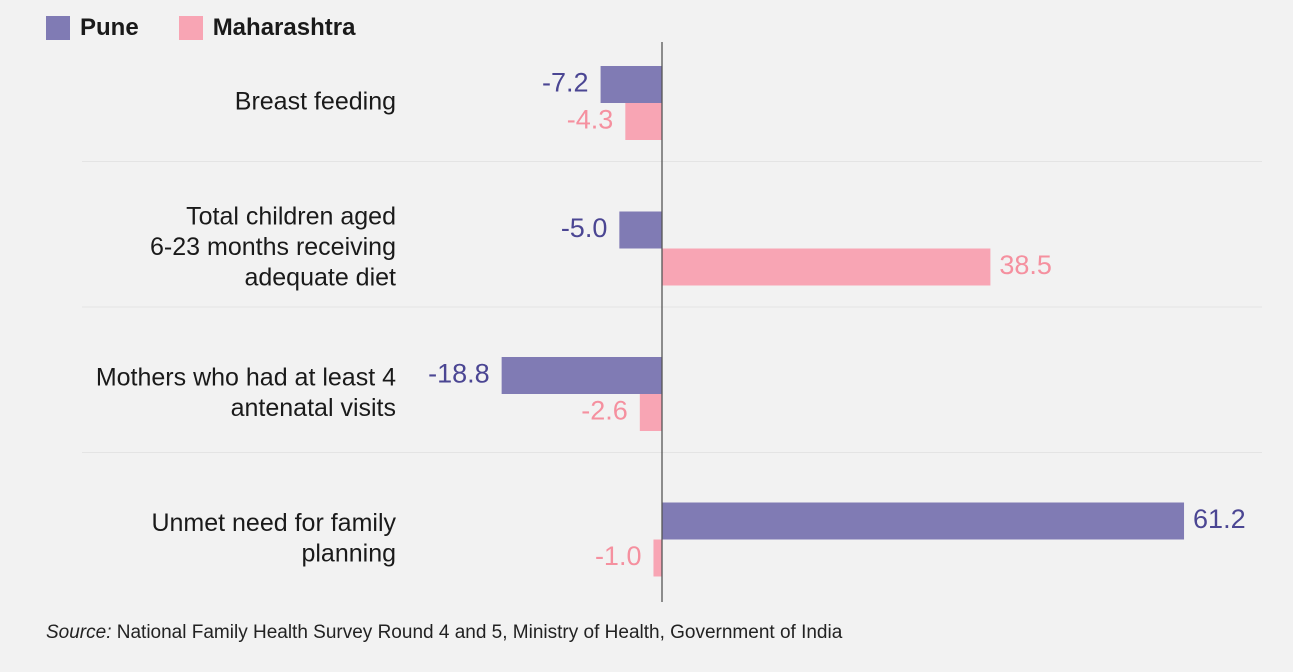  I want to click on value-label-maharashtra: -2.6, so click(604, 411).